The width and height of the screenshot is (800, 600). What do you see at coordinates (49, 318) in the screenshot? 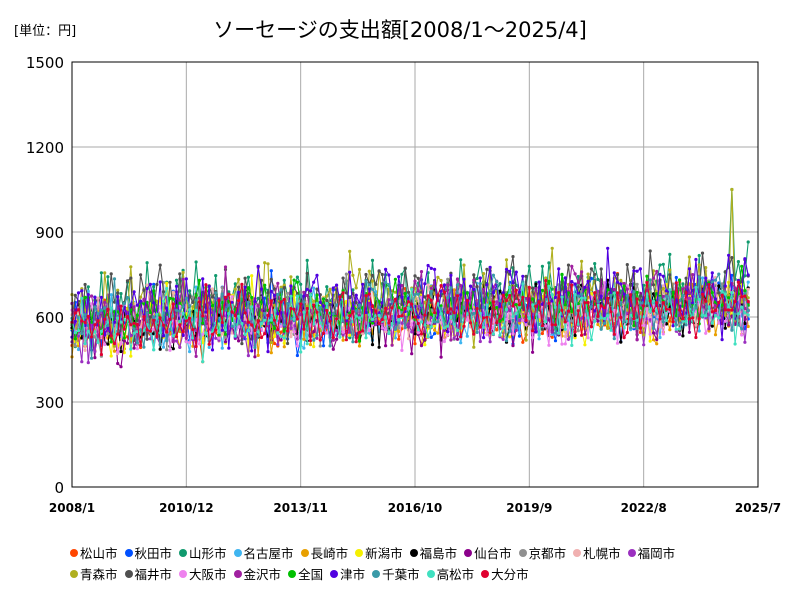
I see `y-tick-label: 600` at bounding box center [49, 318].